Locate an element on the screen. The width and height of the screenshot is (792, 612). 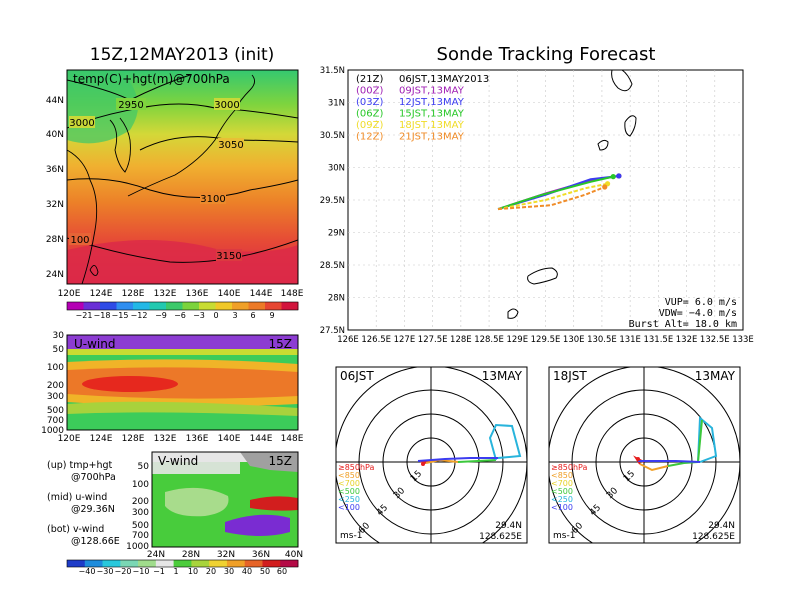
uwind-x-label: 136E is located at coordinates (197, 439).